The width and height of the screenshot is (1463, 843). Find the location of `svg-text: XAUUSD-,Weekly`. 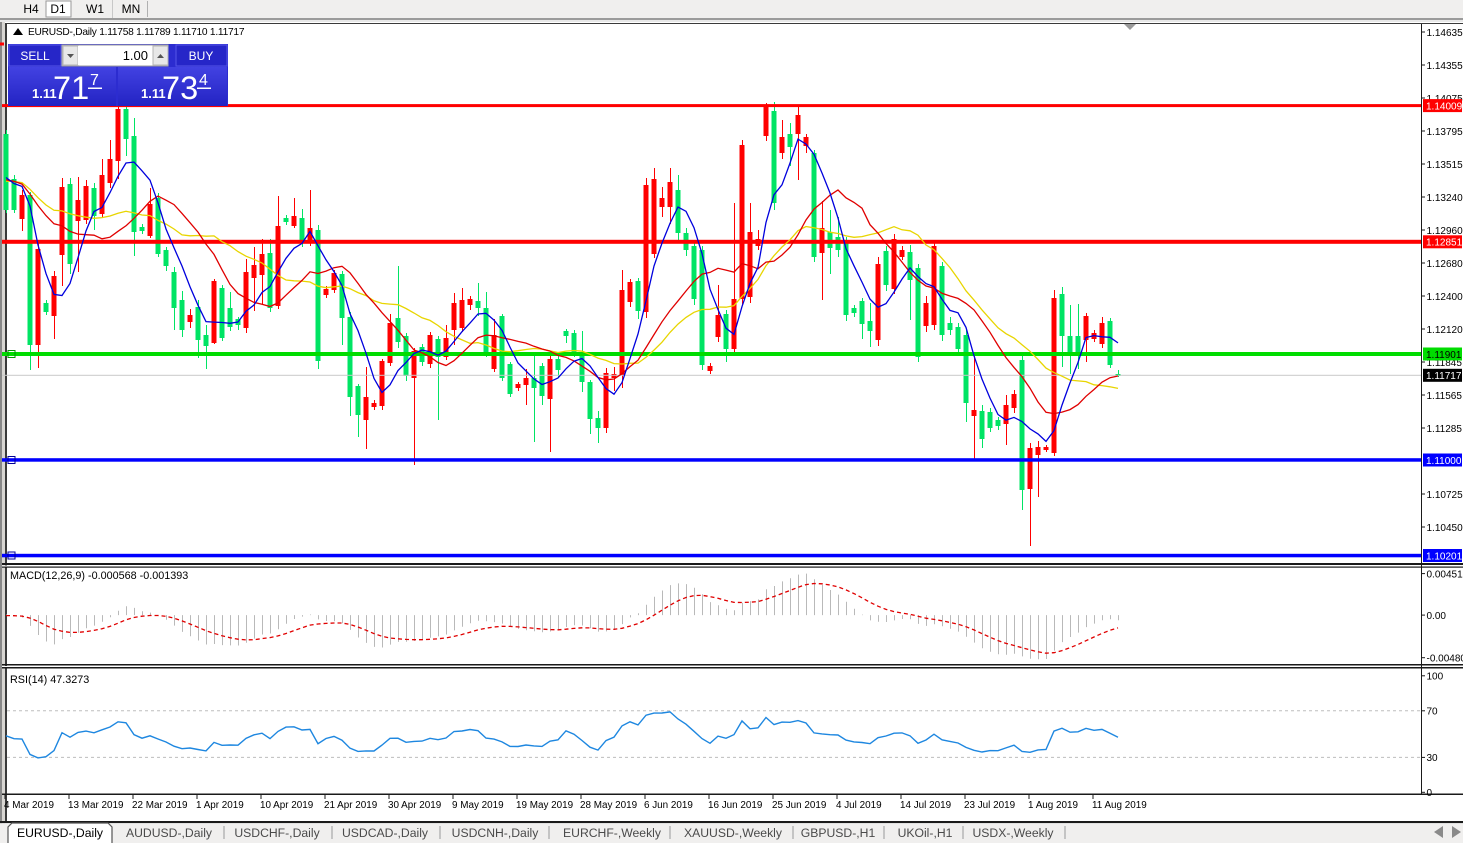

svg-text: XAUUSD-,Weekly is located at coordinates (733, 833).